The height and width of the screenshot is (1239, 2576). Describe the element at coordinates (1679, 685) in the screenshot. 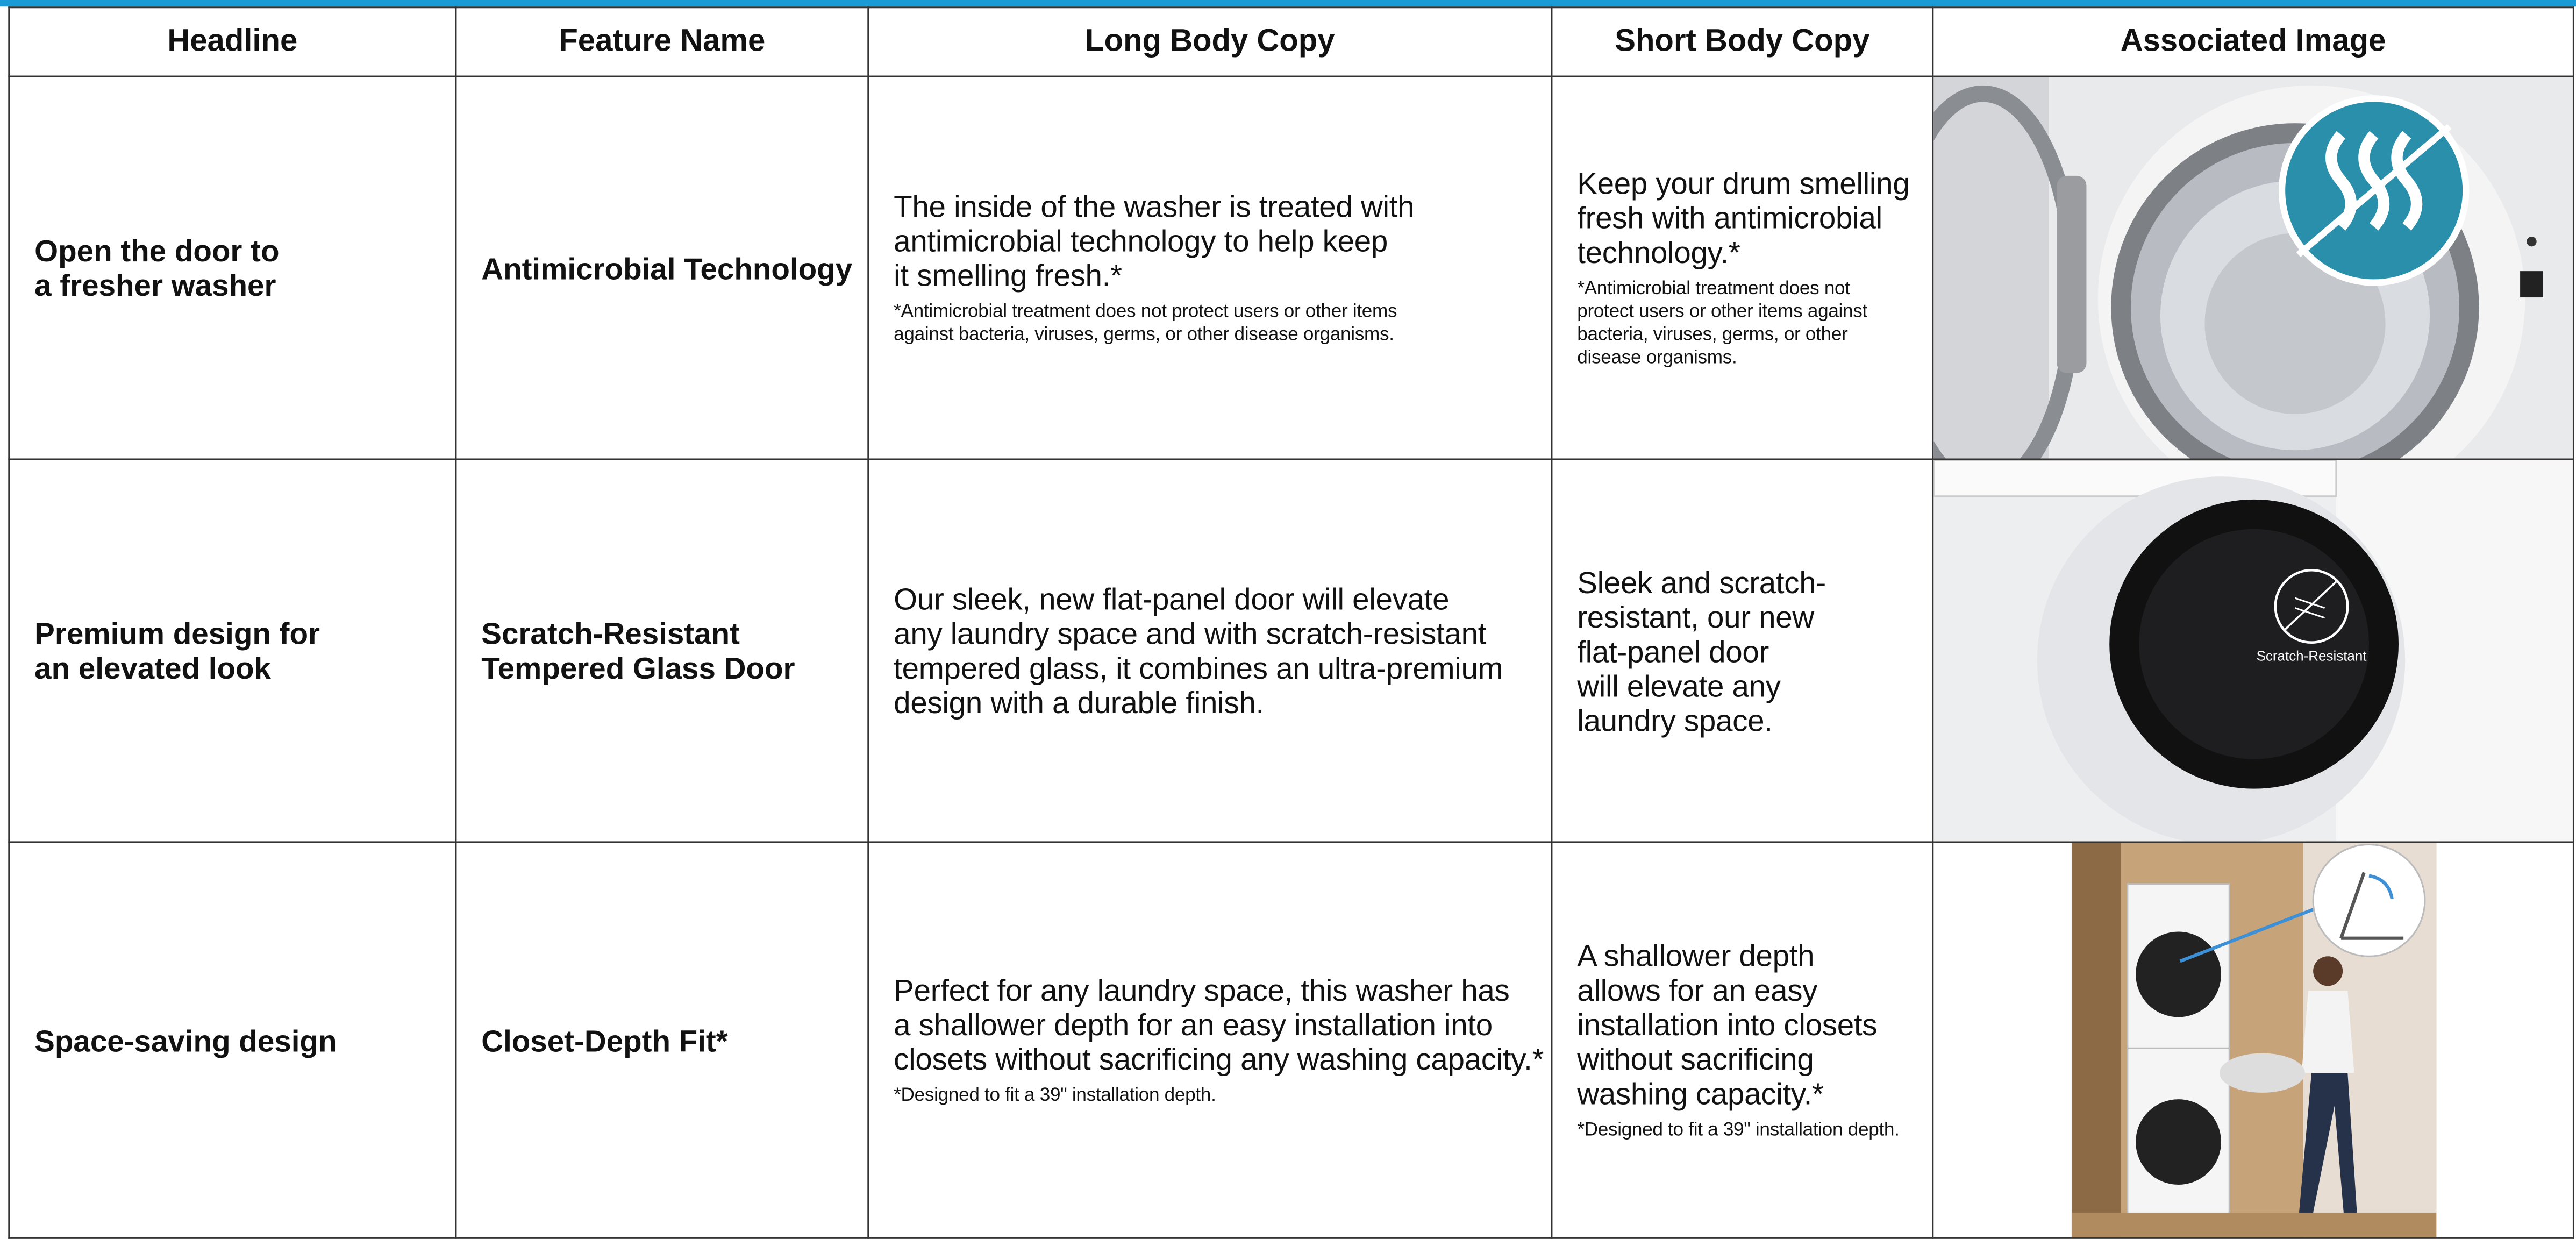

I see `short-copy-line: will elevate any` at that location.